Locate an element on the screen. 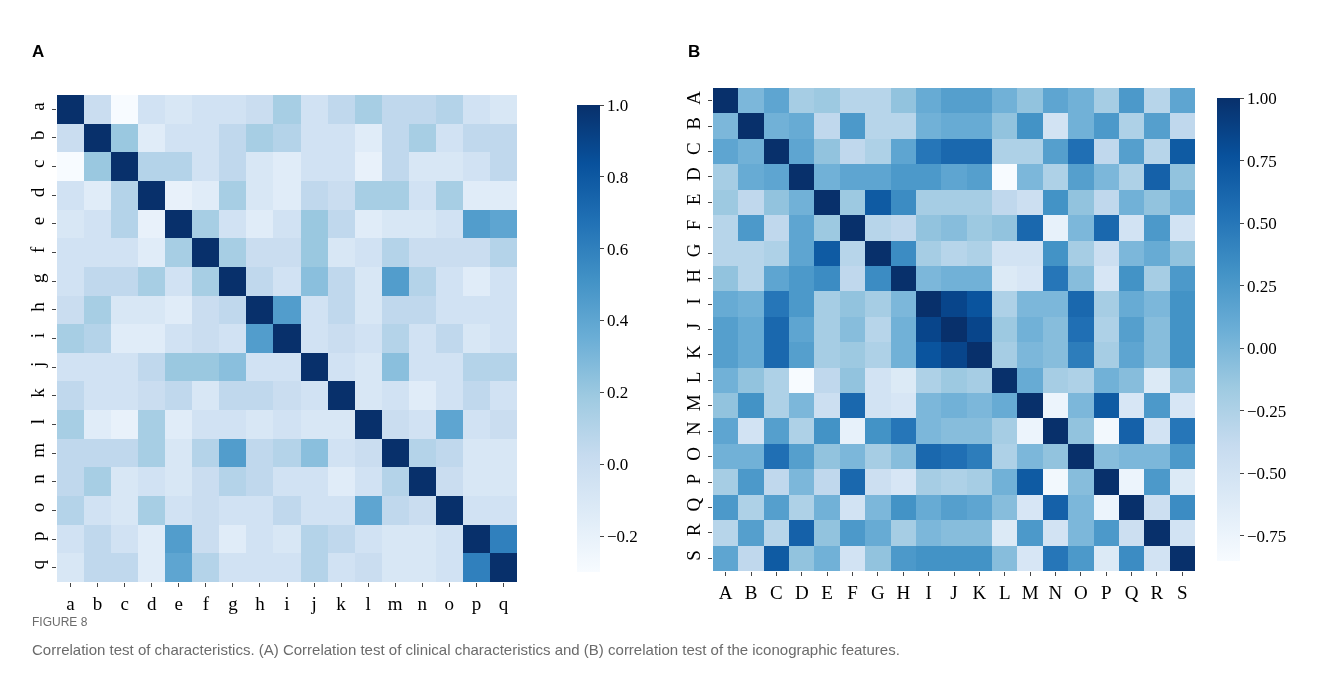  x-tick-label: C is located at coordinates (776, 592).